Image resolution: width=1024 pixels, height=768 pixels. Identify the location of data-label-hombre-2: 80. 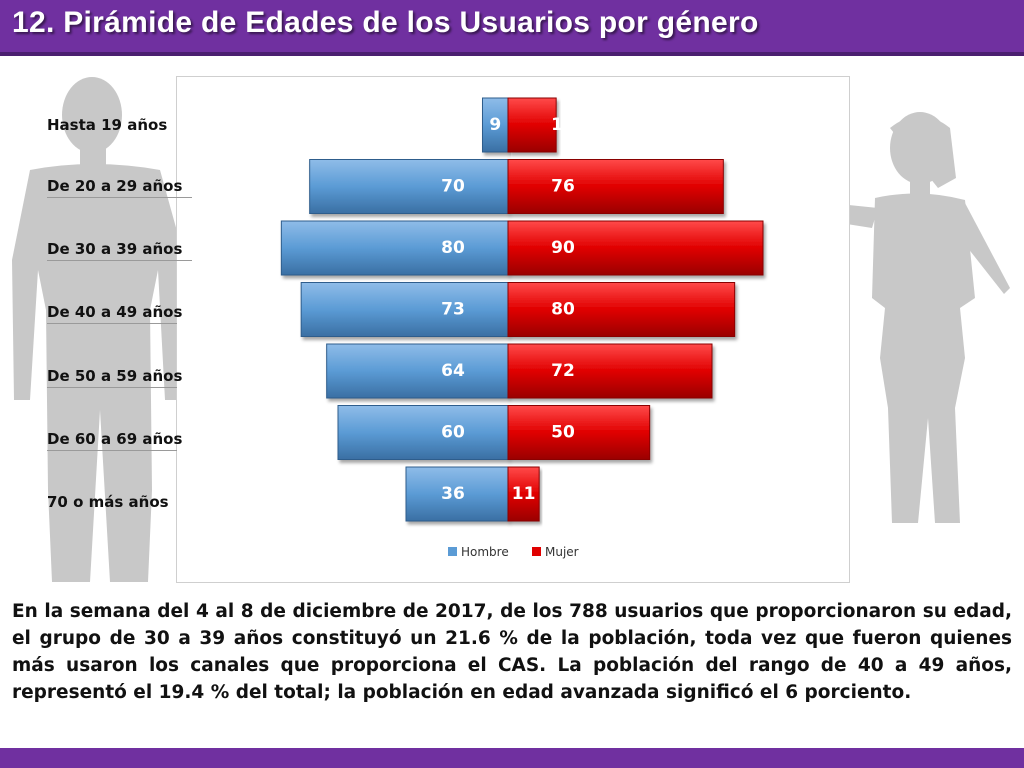
(453, 248).